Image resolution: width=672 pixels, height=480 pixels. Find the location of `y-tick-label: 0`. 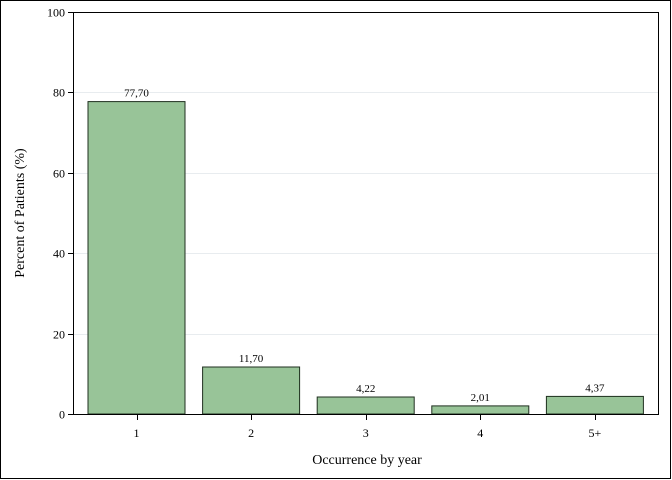

y-tick-label: 0 is located at coordinates (62, 415).